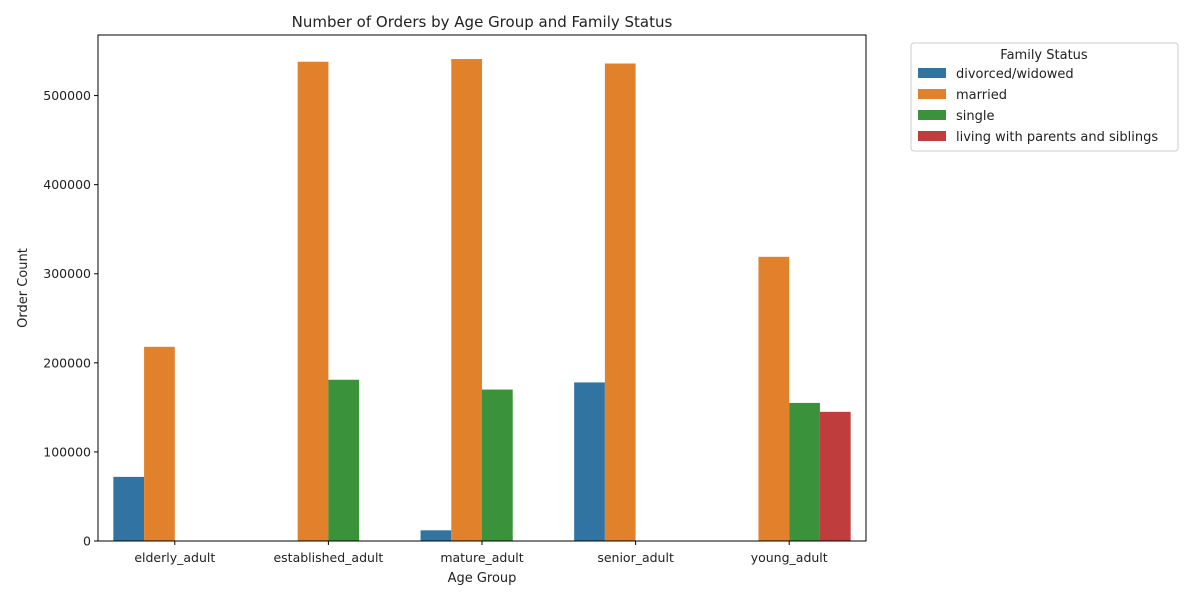  I want to click on bar-young_adult-married, so click(774, 398).